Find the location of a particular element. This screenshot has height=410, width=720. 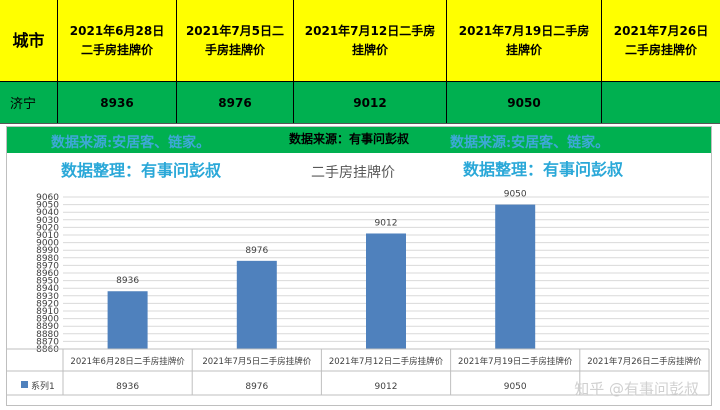

cell-price-1: 8936 is located at coordinates (117, 102).